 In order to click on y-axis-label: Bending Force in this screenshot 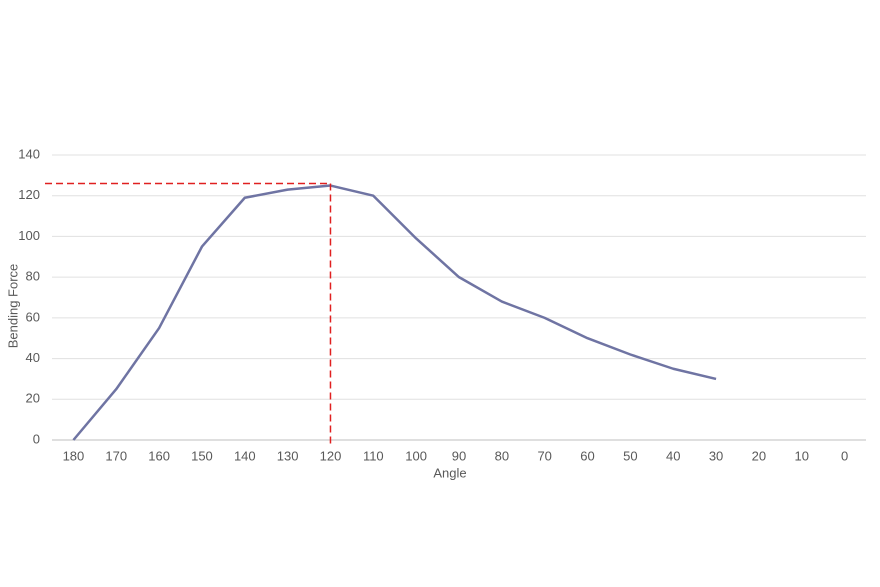, I will do `click(12, 306)`.